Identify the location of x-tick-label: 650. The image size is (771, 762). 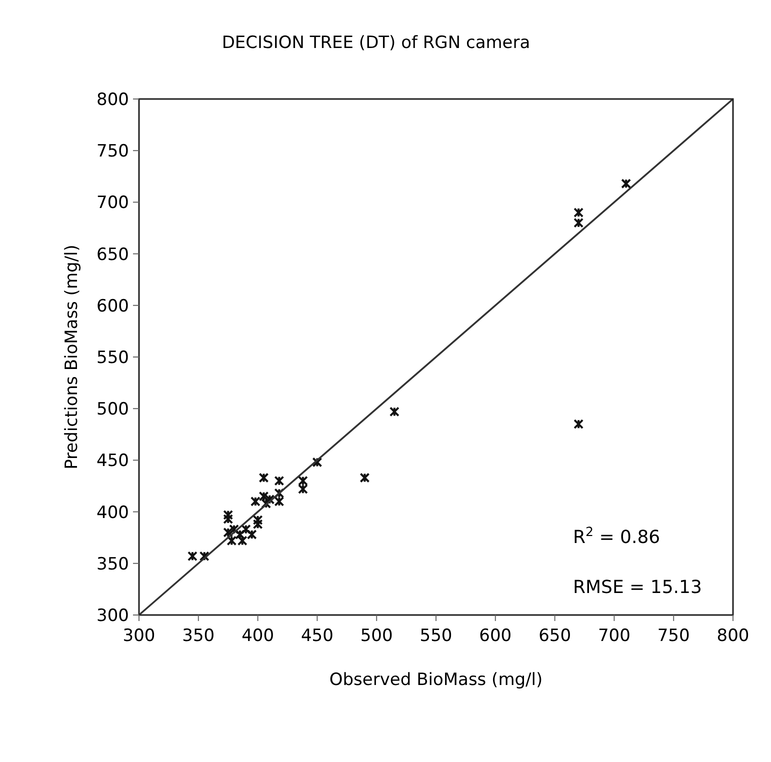
(555, 636).